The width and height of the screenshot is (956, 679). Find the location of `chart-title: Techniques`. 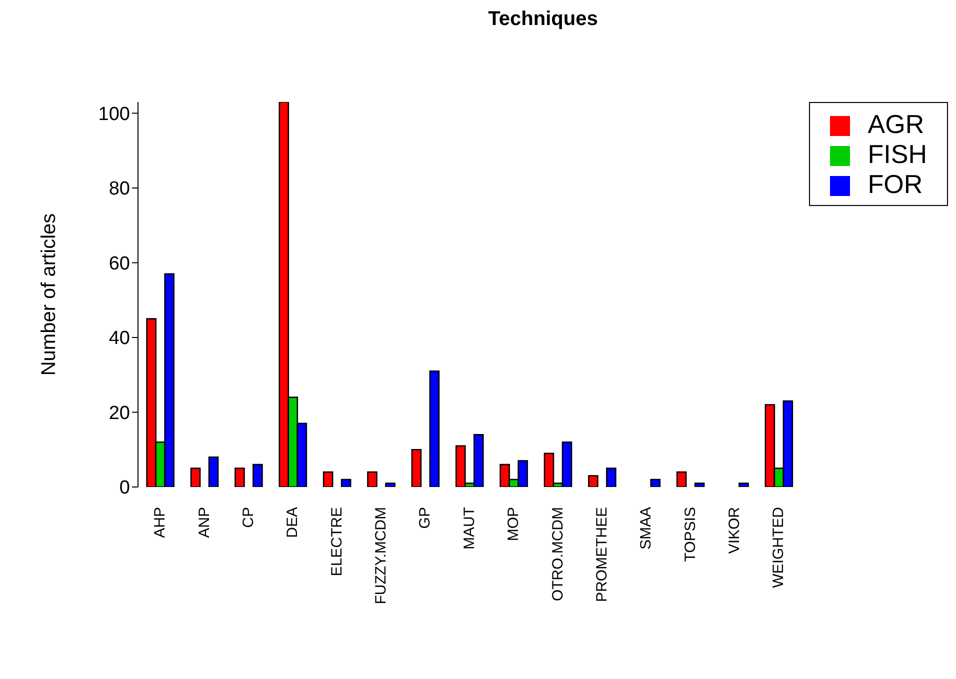

chart-title: Techniques is located at coordinates (543, 20).